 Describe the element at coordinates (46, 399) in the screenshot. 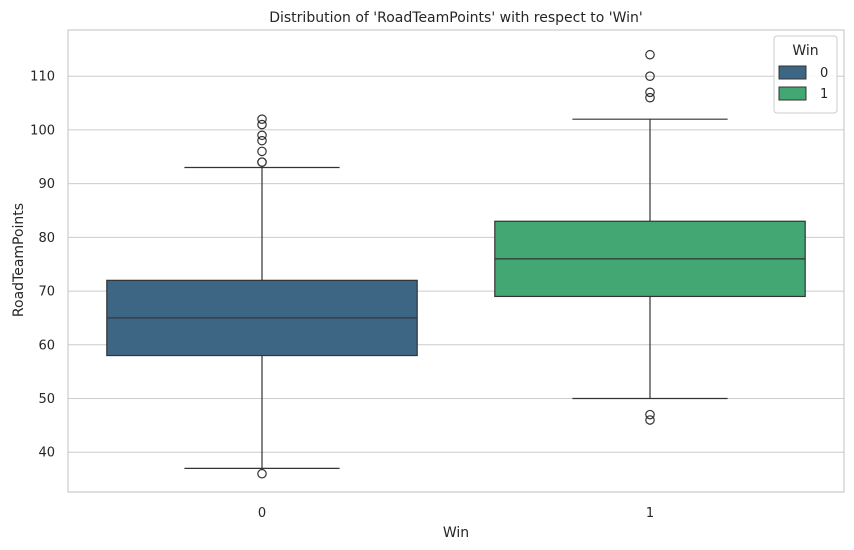

I see `y-tick-label: 50` at that location.